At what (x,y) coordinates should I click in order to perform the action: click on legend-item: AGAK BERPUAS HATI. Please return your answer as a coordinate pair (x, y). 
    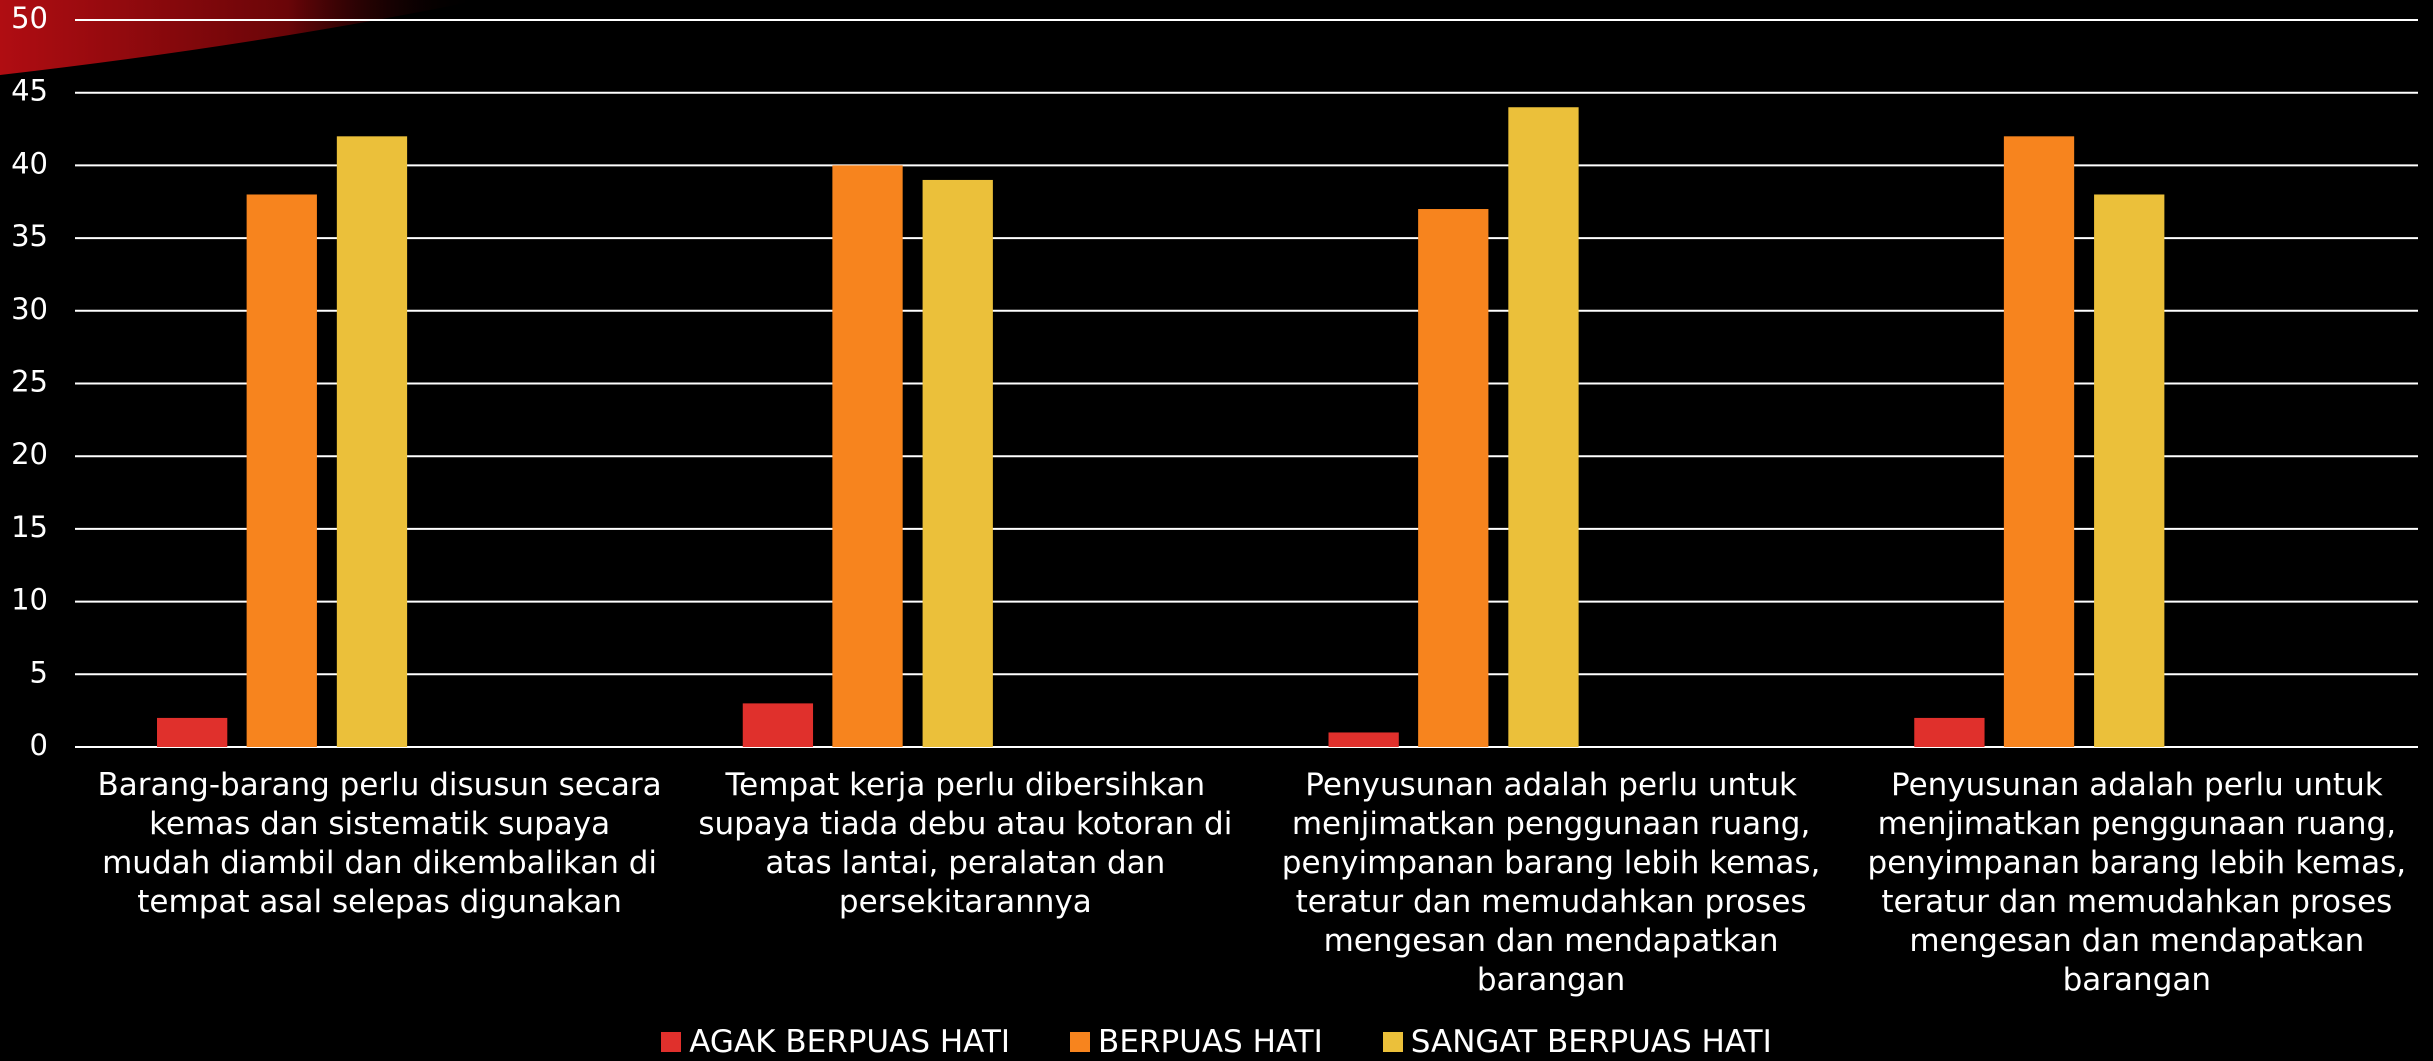
    Looking at the image, I should click on (835, 1042).